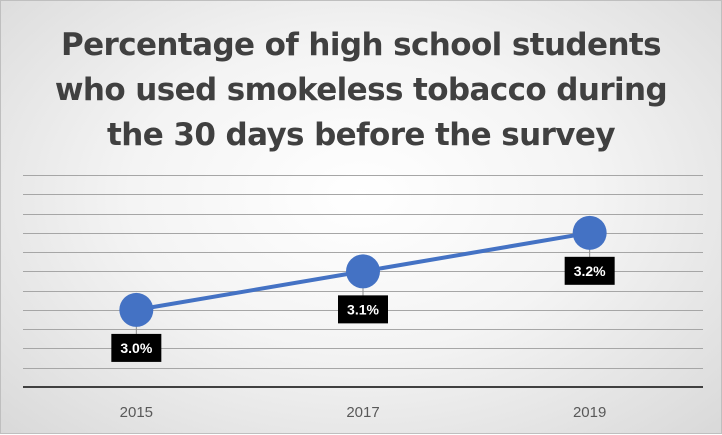 The height and width of the screenshot is (435, 722). I want to click on chart-title-line-1: Percentage of high school students, so click(361, 45).